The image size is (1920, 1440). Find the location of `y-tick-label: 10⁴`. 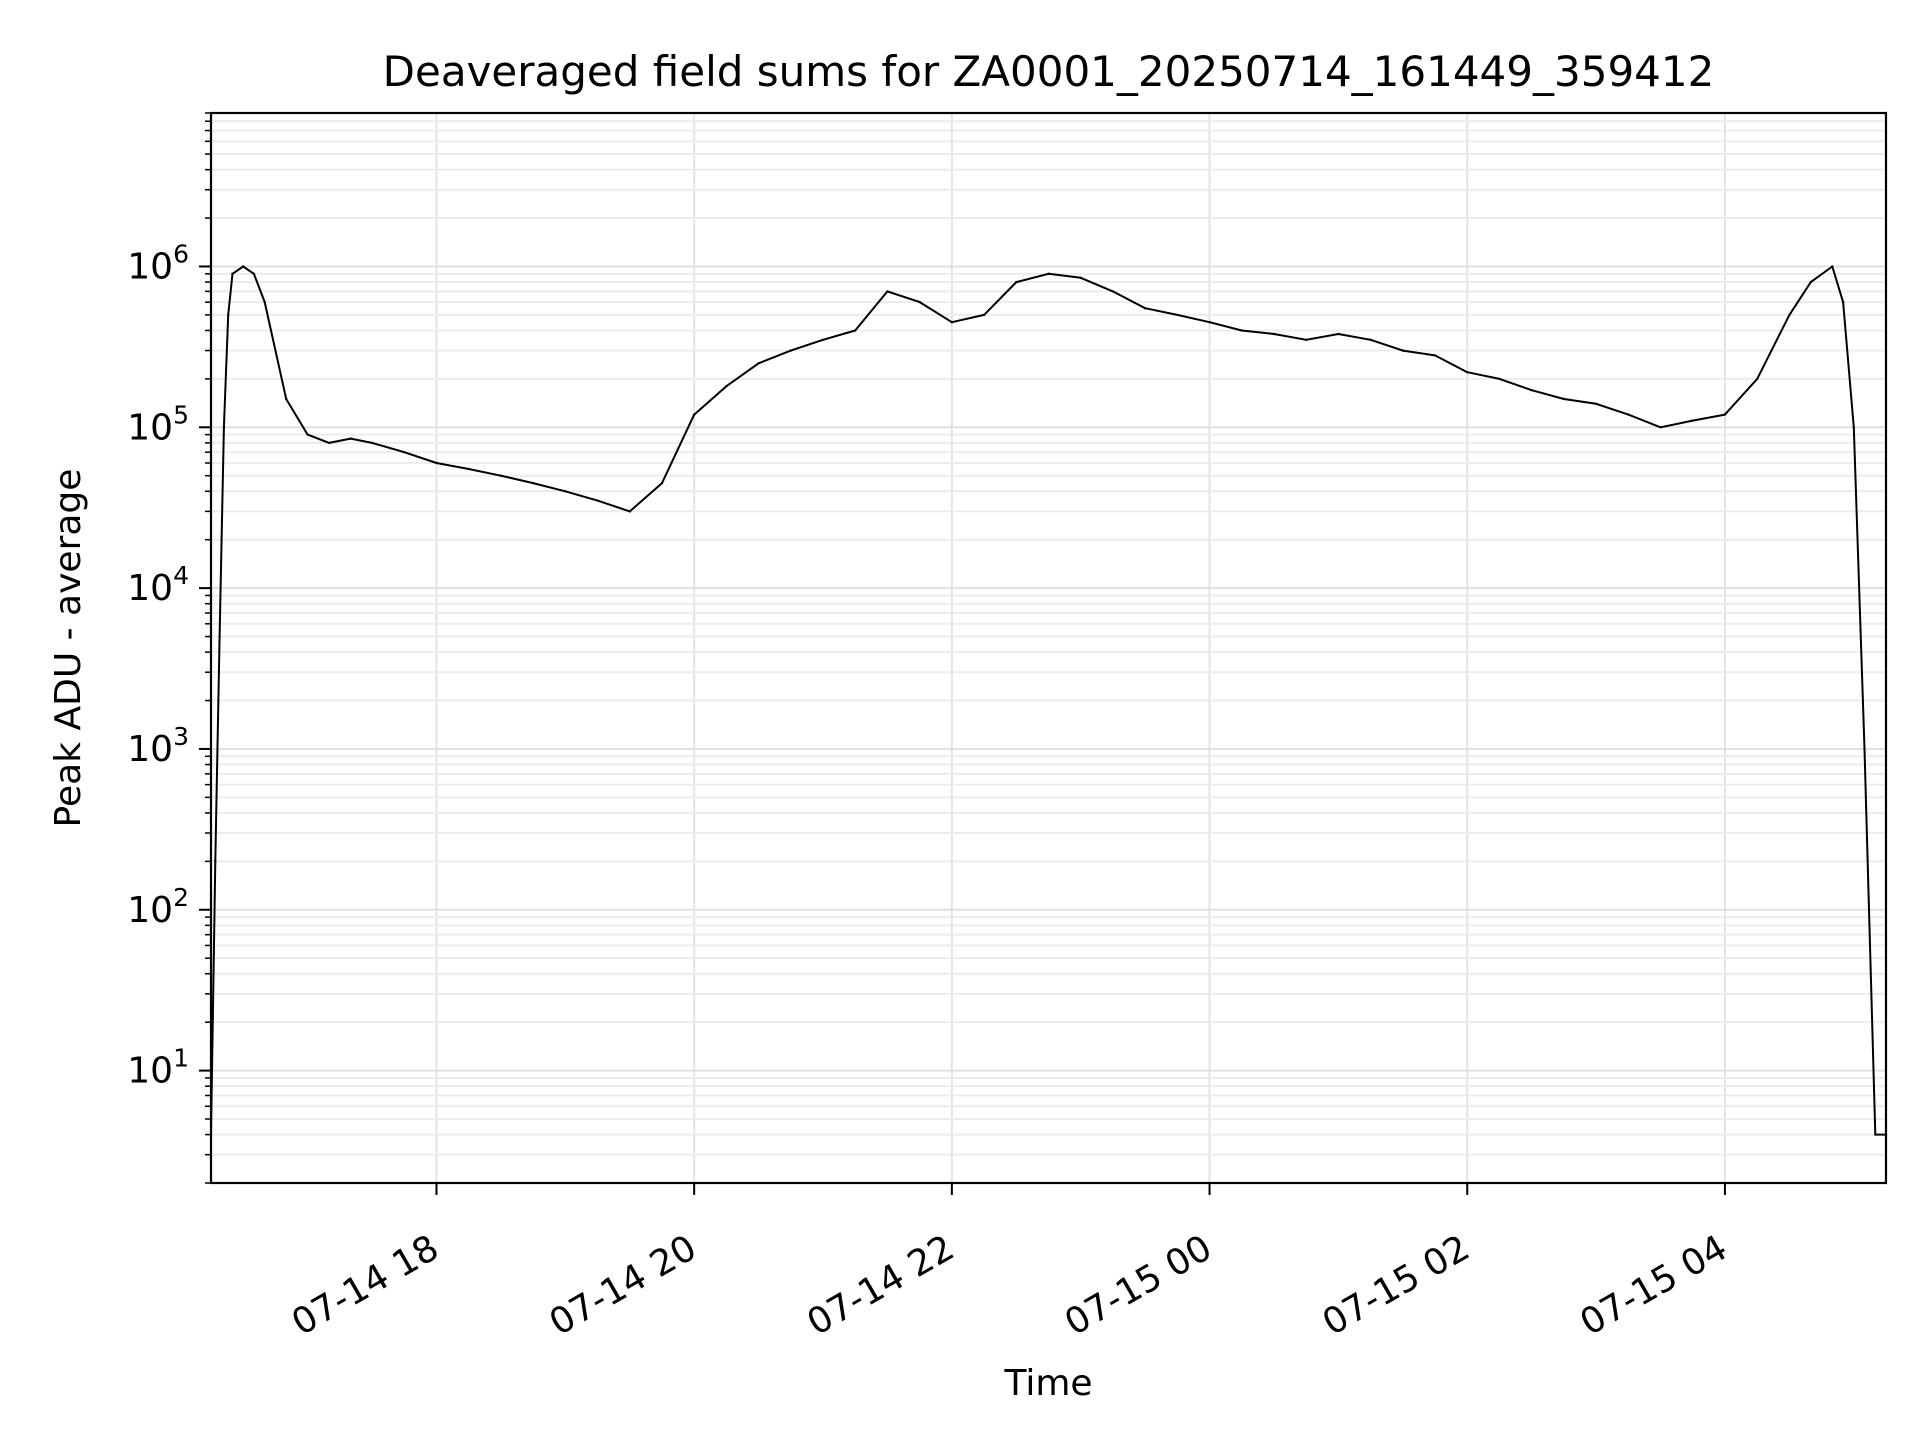

y-tick-label: 10⁴ is located at coordinates (158, 585).